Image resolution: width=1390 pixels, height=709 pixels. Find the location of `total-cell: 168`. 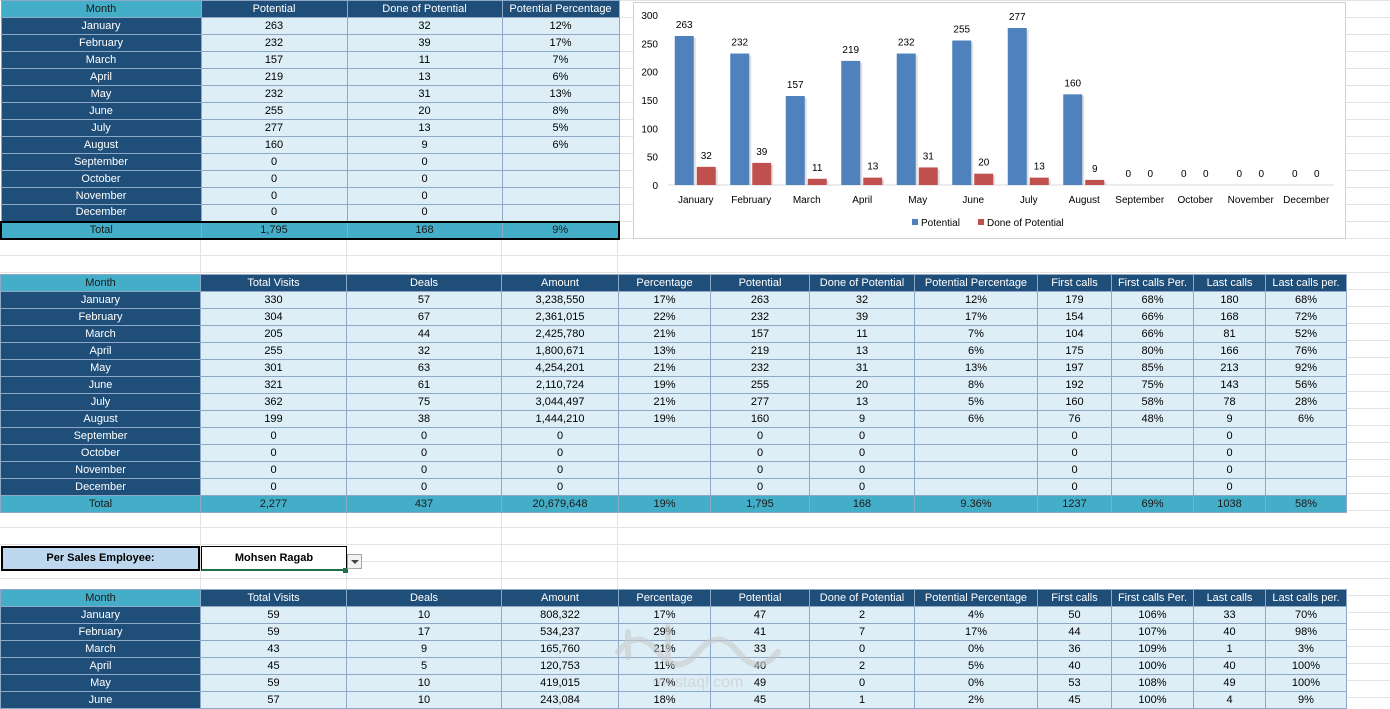

total-cell: 168 is located at coordinates (862, 504).